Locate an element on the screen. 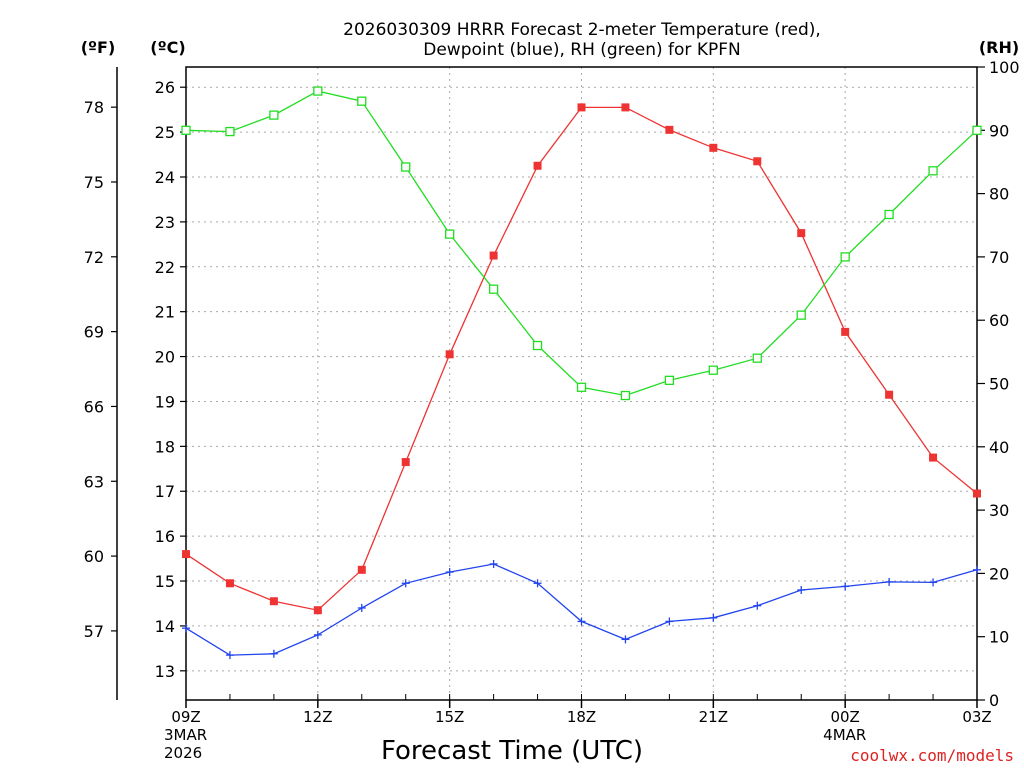 The height and width of the screenshot is (768, 1024). chart-title-line2: Dewpoint (blue), RH (green) for KPFN is located at coordinates (581, 50).